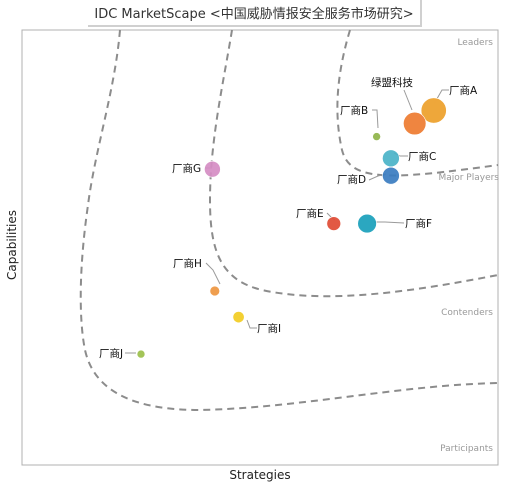  Describe the element at coordinates (187, 263) in the screenshot. I see `point-label-厂商H: 厂商H` at that location.